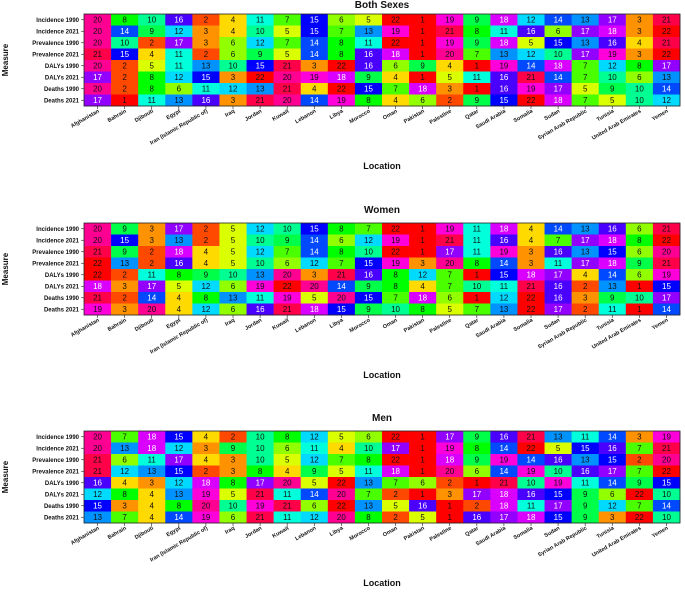  What do you see at coordinates (639, 252) in the screenshot?
I see `cell-value-label: 6` at bounding box center [639, 252].